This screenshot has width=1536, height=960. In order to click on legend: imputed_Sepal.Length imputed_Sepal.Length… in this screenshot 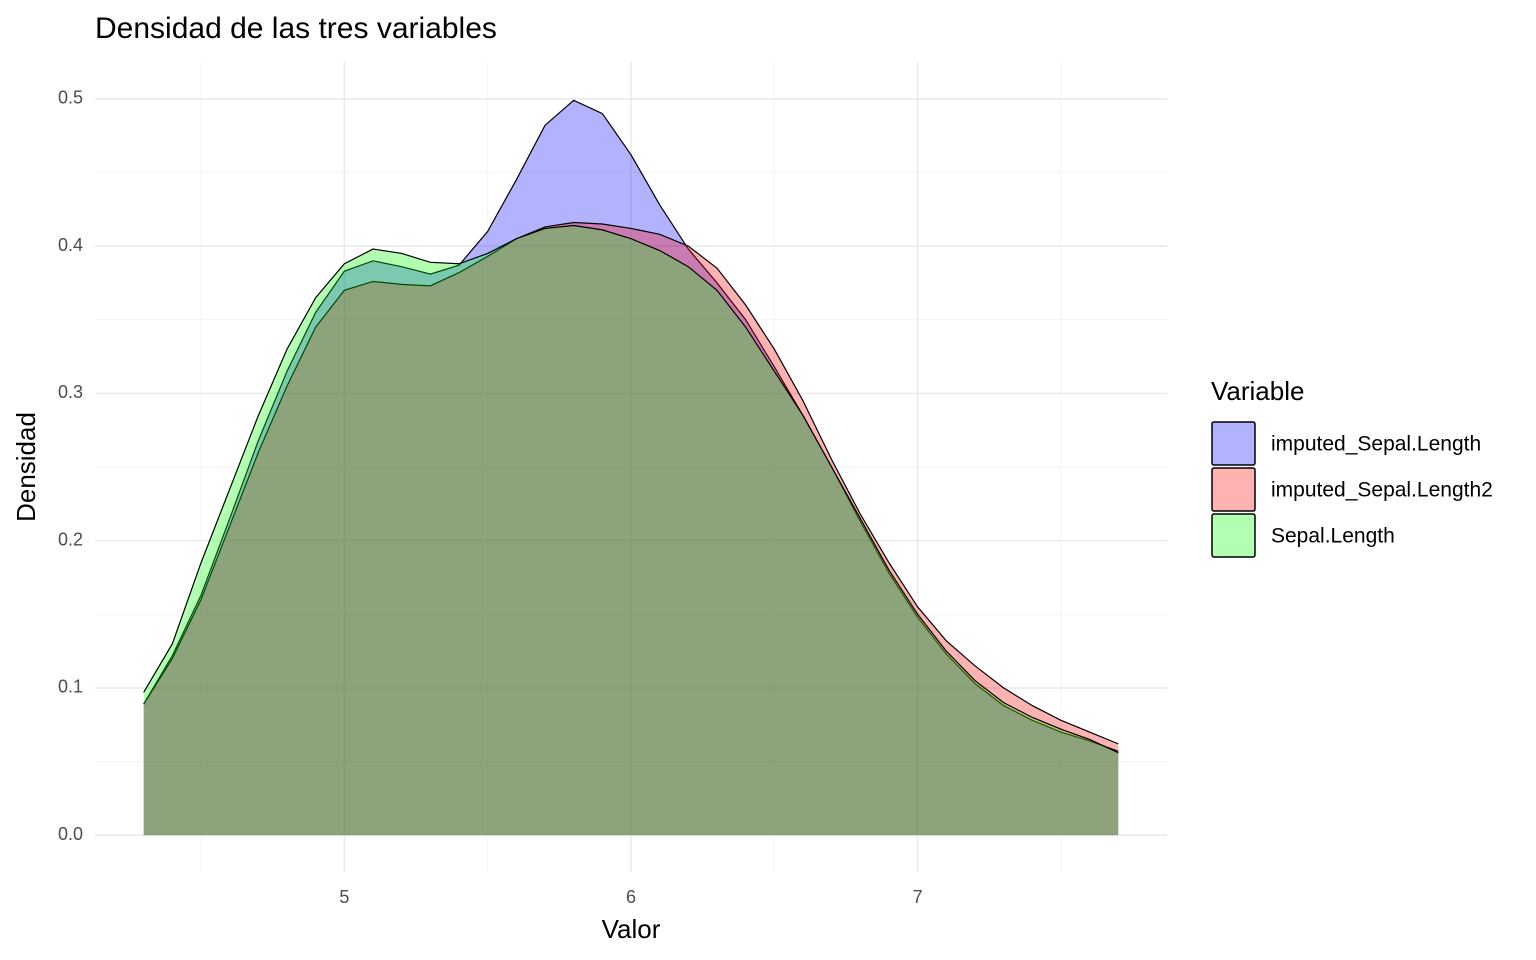, I will do `click(1352, 489)`.